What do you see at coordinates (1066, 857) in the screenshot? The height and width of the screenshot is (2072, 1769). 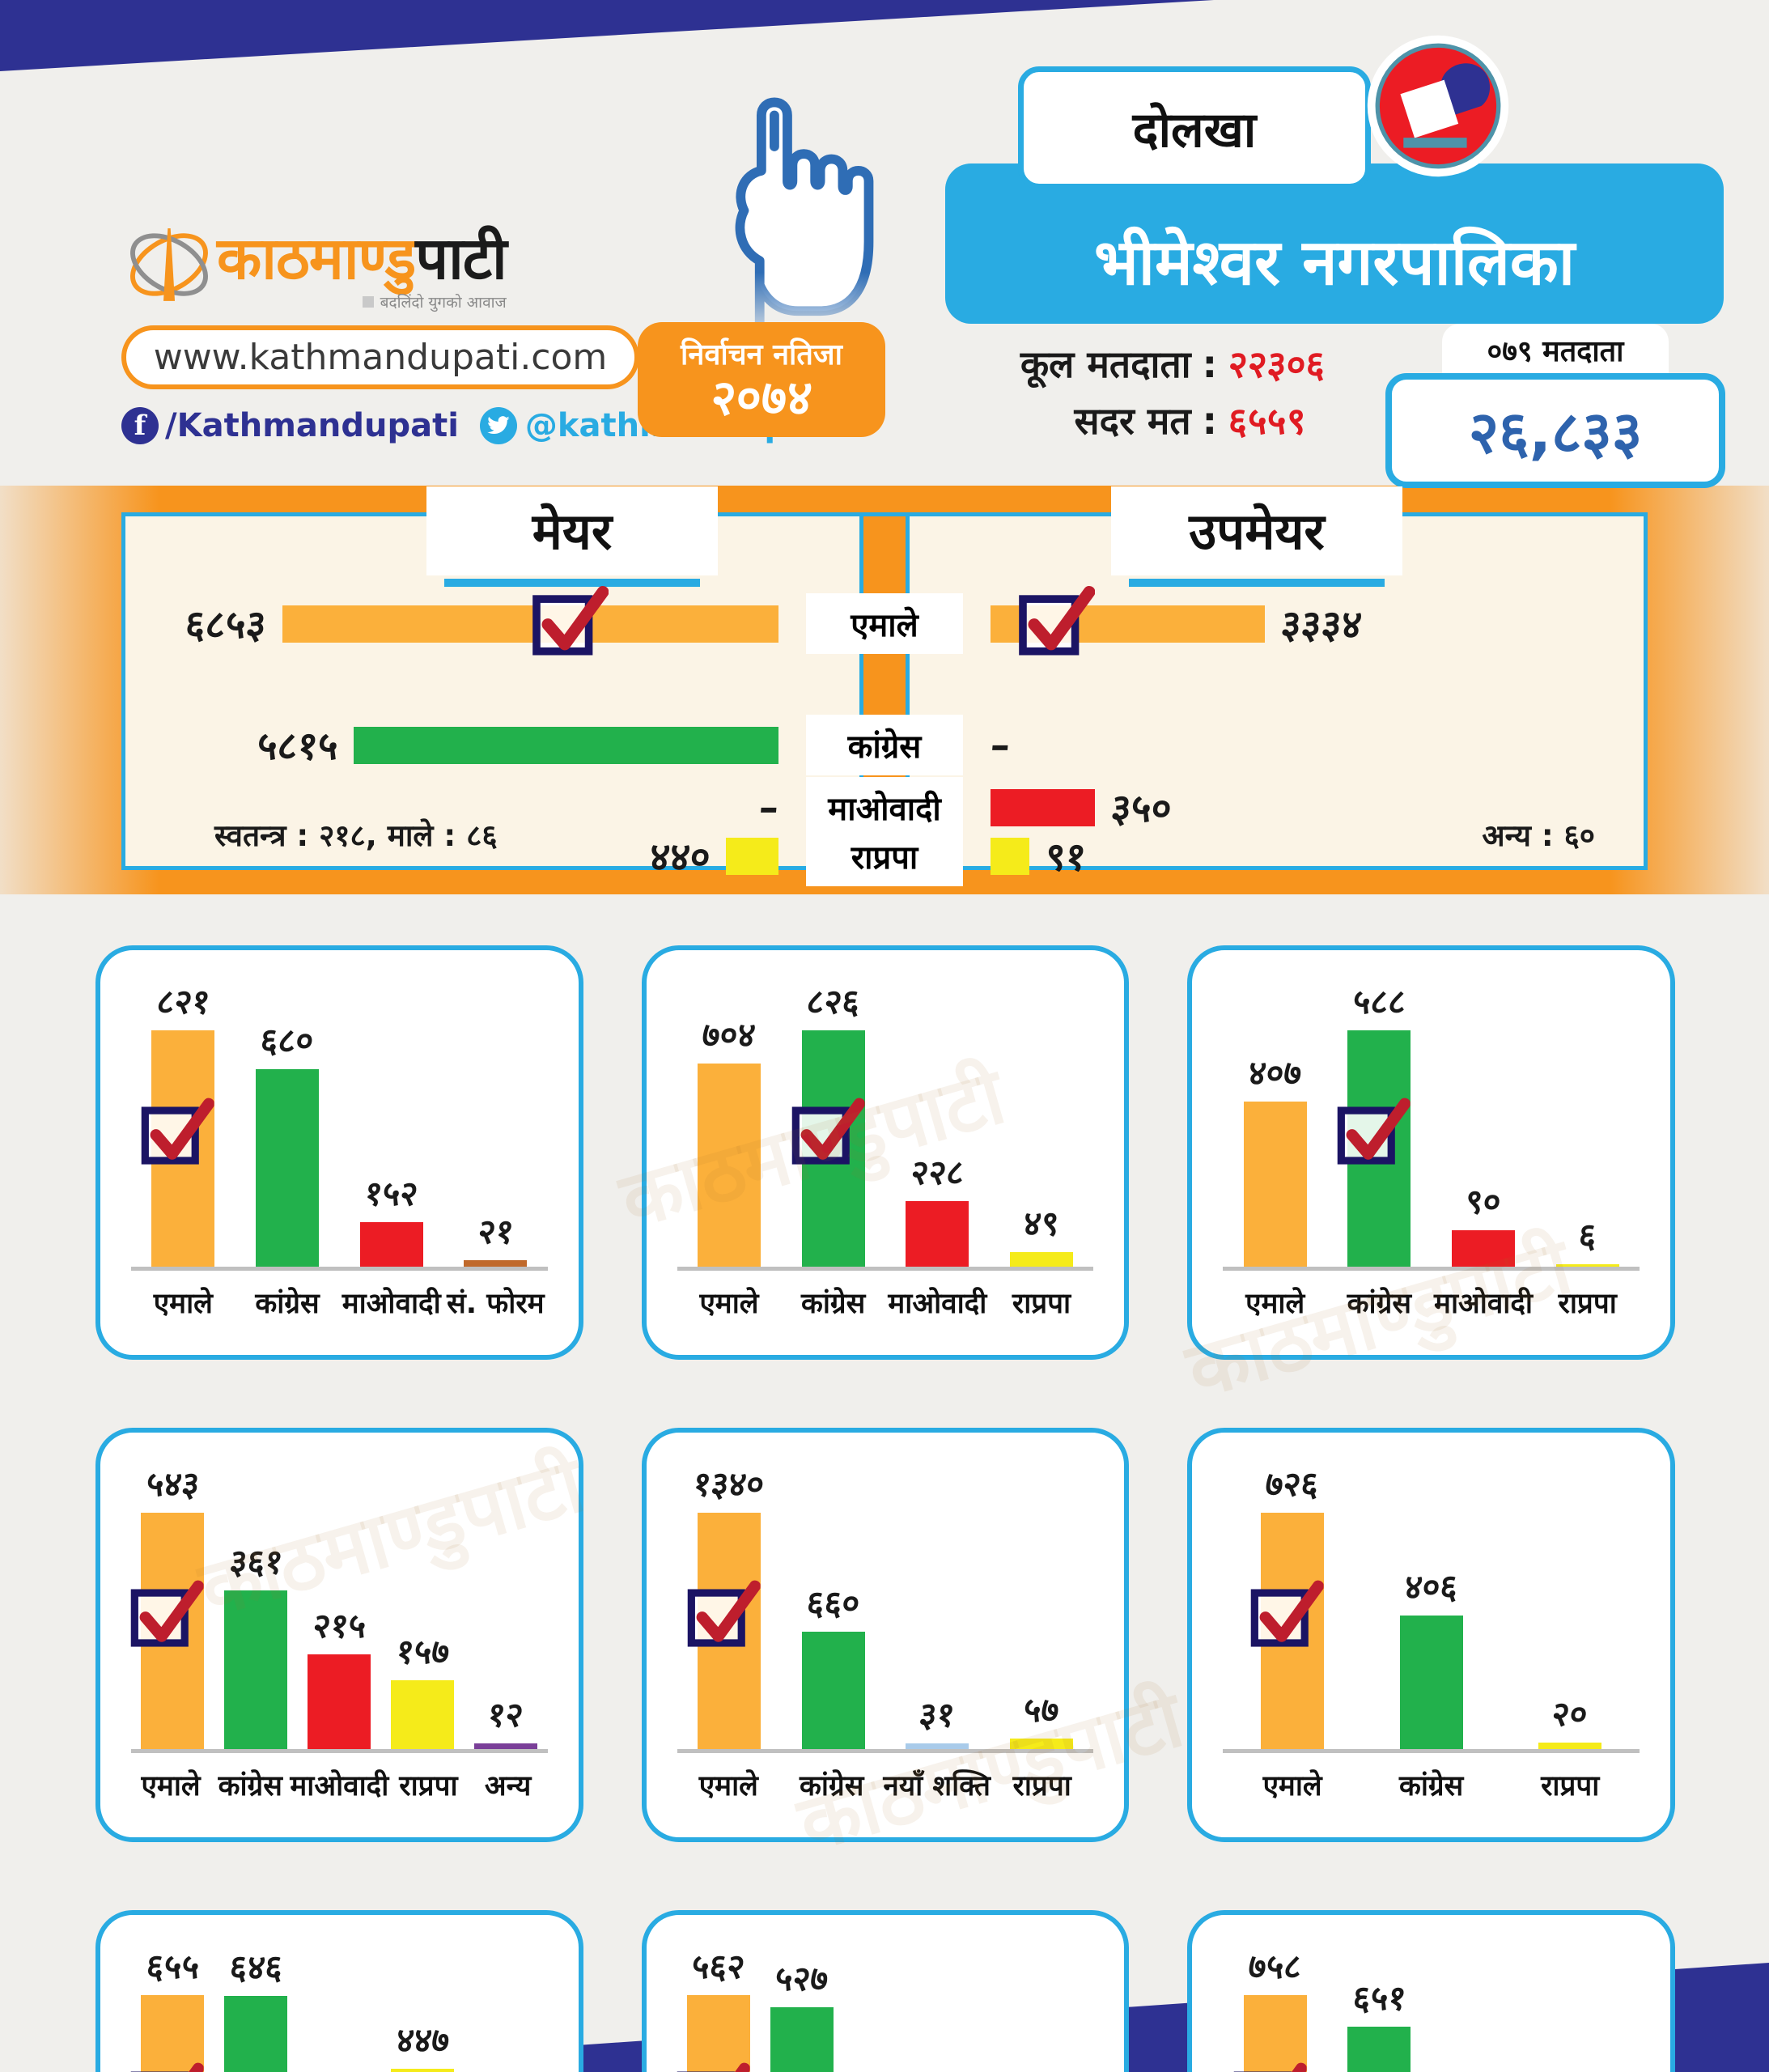 I see `deputy-votes: ९१` at bounding box center [1066, 857].